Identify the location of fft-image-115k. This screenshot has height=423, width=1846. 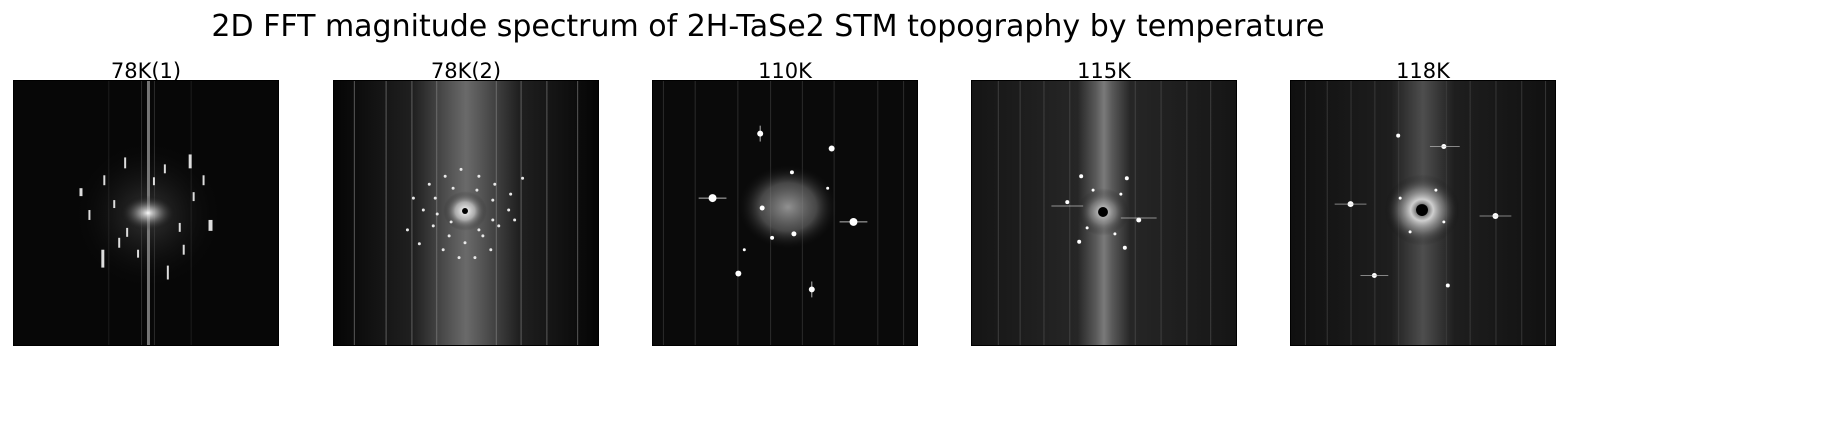
(1104, 213).